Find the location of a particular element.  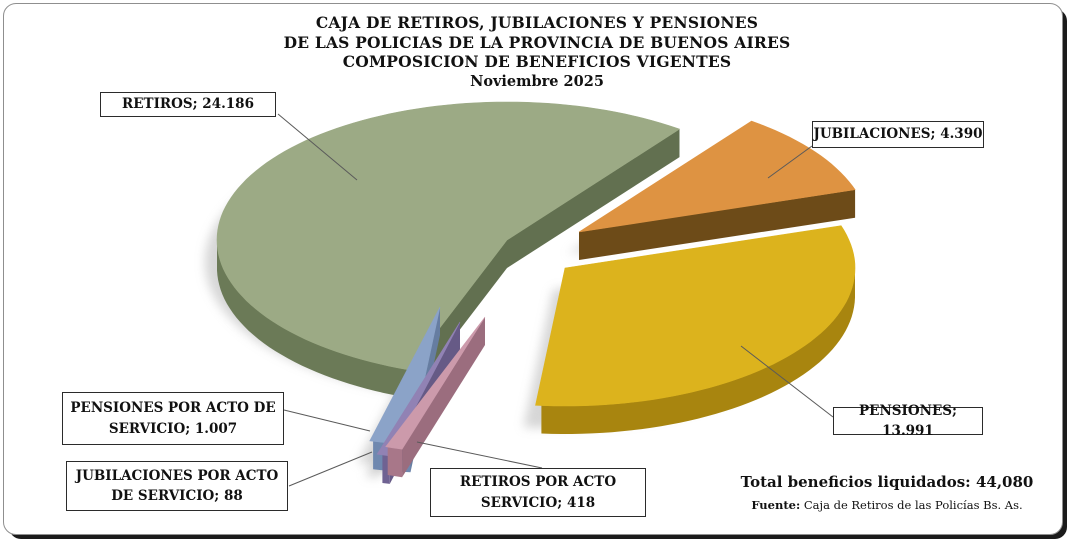

callout-retiros: RETIROS; 24.186 is located at coordinates (188, 104).